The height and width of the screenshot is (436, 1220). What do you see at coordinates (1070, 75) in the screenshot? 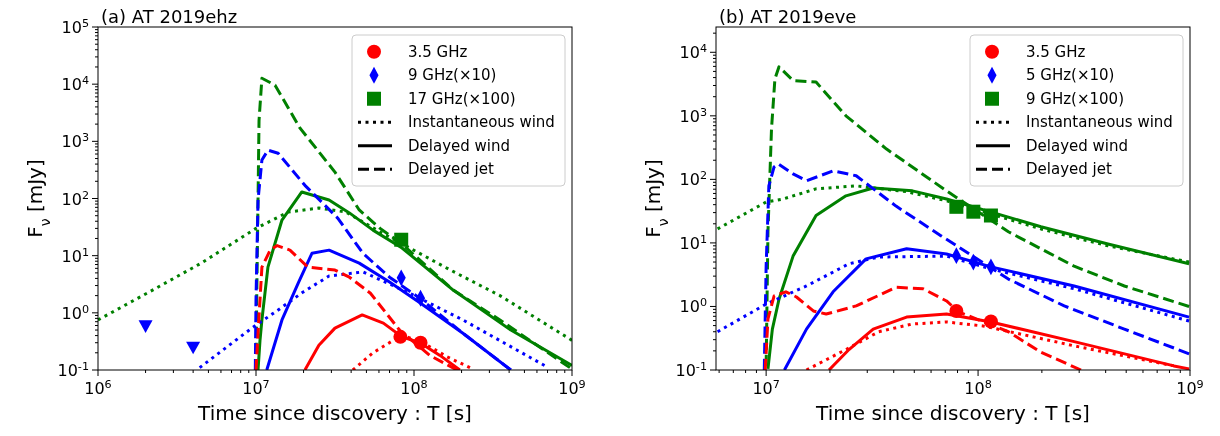
I see `legend-label: 5 GHz(×10)` at bounding box center [1070, 75].